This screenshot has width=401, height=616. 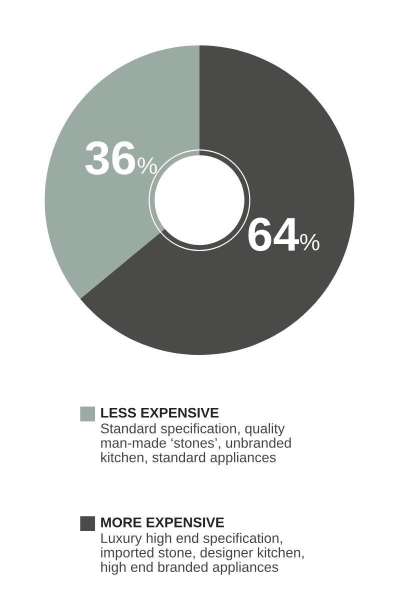 I want to click on data-label: 64%, so click(x=284, y=235).